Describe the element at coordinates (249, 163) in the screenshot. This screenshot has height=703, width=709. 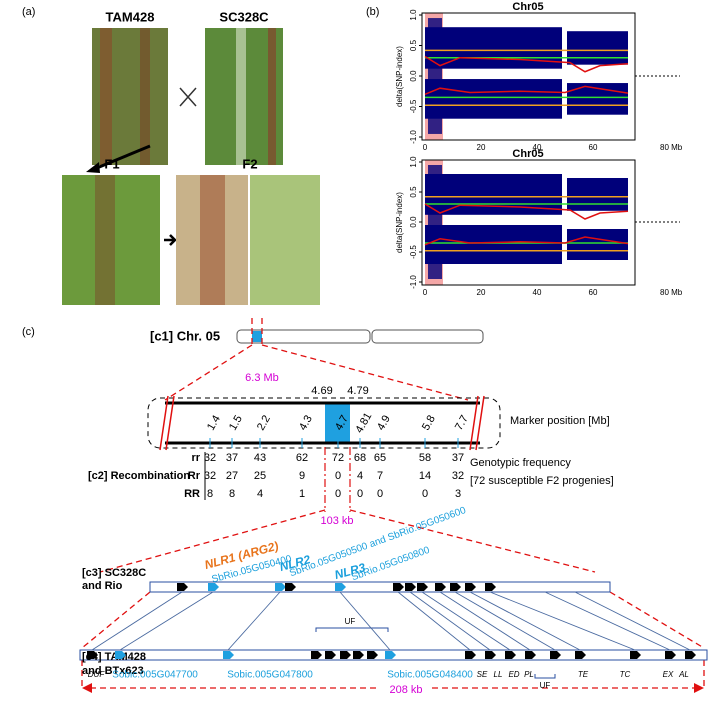
I see `generation-label: F2` at that location.